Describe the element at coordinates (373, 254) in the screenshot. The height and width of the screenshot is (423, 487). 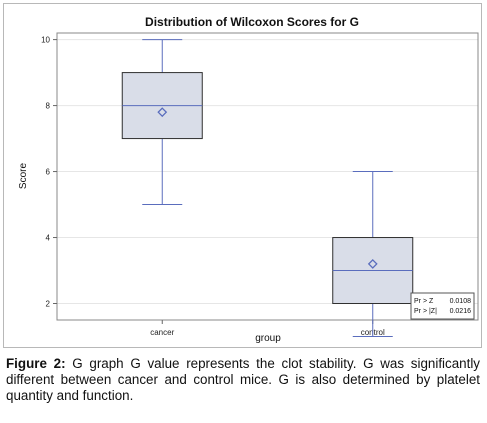
I see `box-control` at that location.